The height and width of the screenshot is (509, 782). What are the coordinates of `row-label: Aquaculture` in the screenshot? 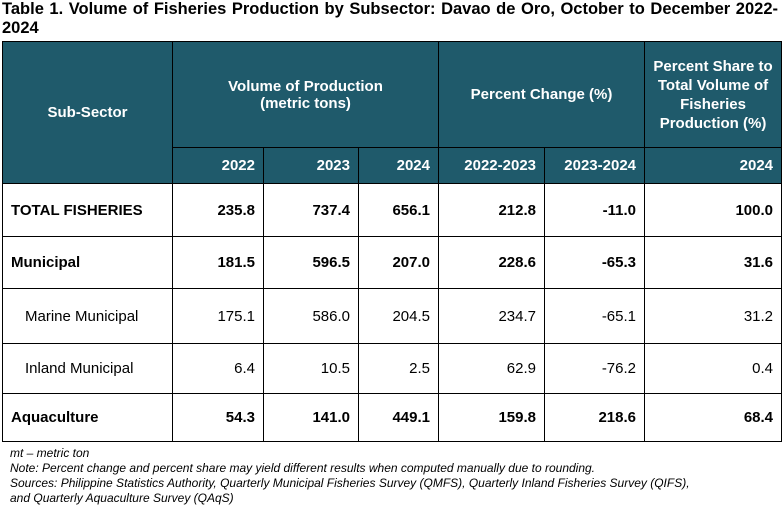 It's located at (87, 417).